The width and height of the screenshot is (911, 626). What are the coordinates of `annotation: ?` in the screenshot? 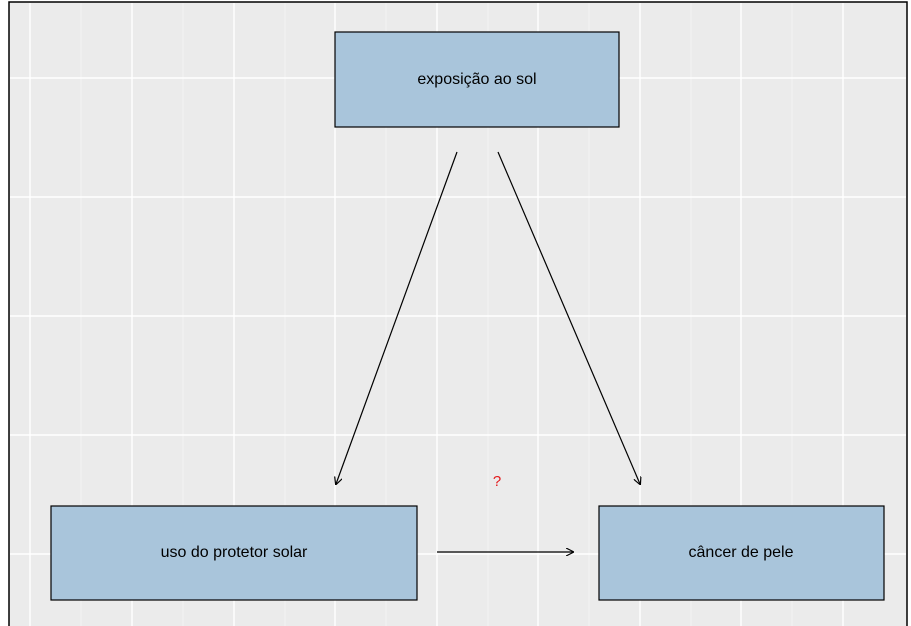 It's located at (497, 481).